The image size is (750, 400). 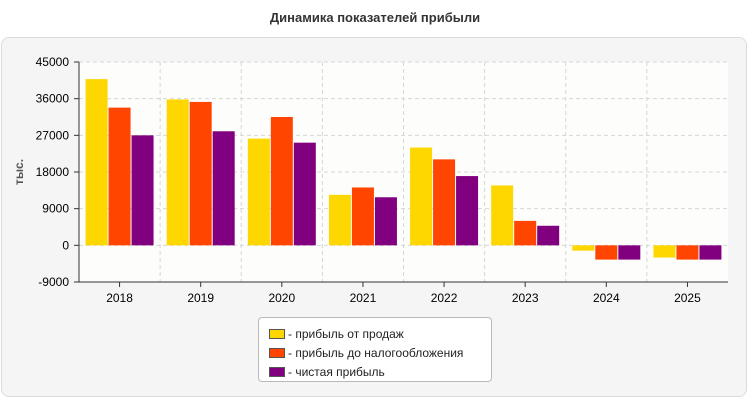 I want to click on legend-label-pretax-profit: - прибыль до налогообложения, so click(x=376, y=352).